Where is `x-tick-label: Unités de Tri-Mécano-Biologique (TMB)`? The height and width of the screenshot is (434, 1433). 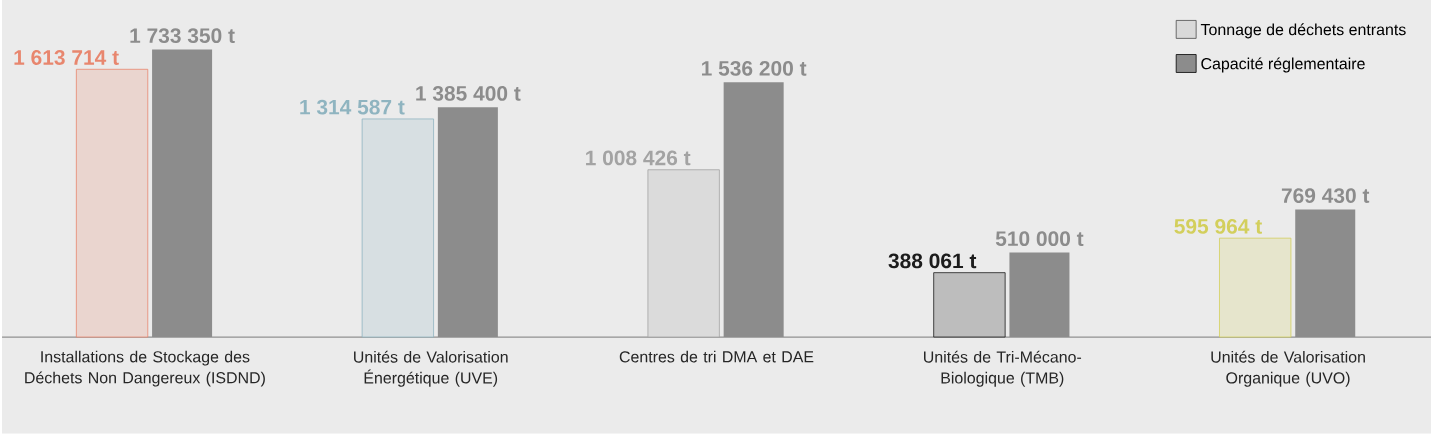 x-tick-label: Unités de Tri-Mécano-Biologique (TMB) is located at coordinates (1003, 368).